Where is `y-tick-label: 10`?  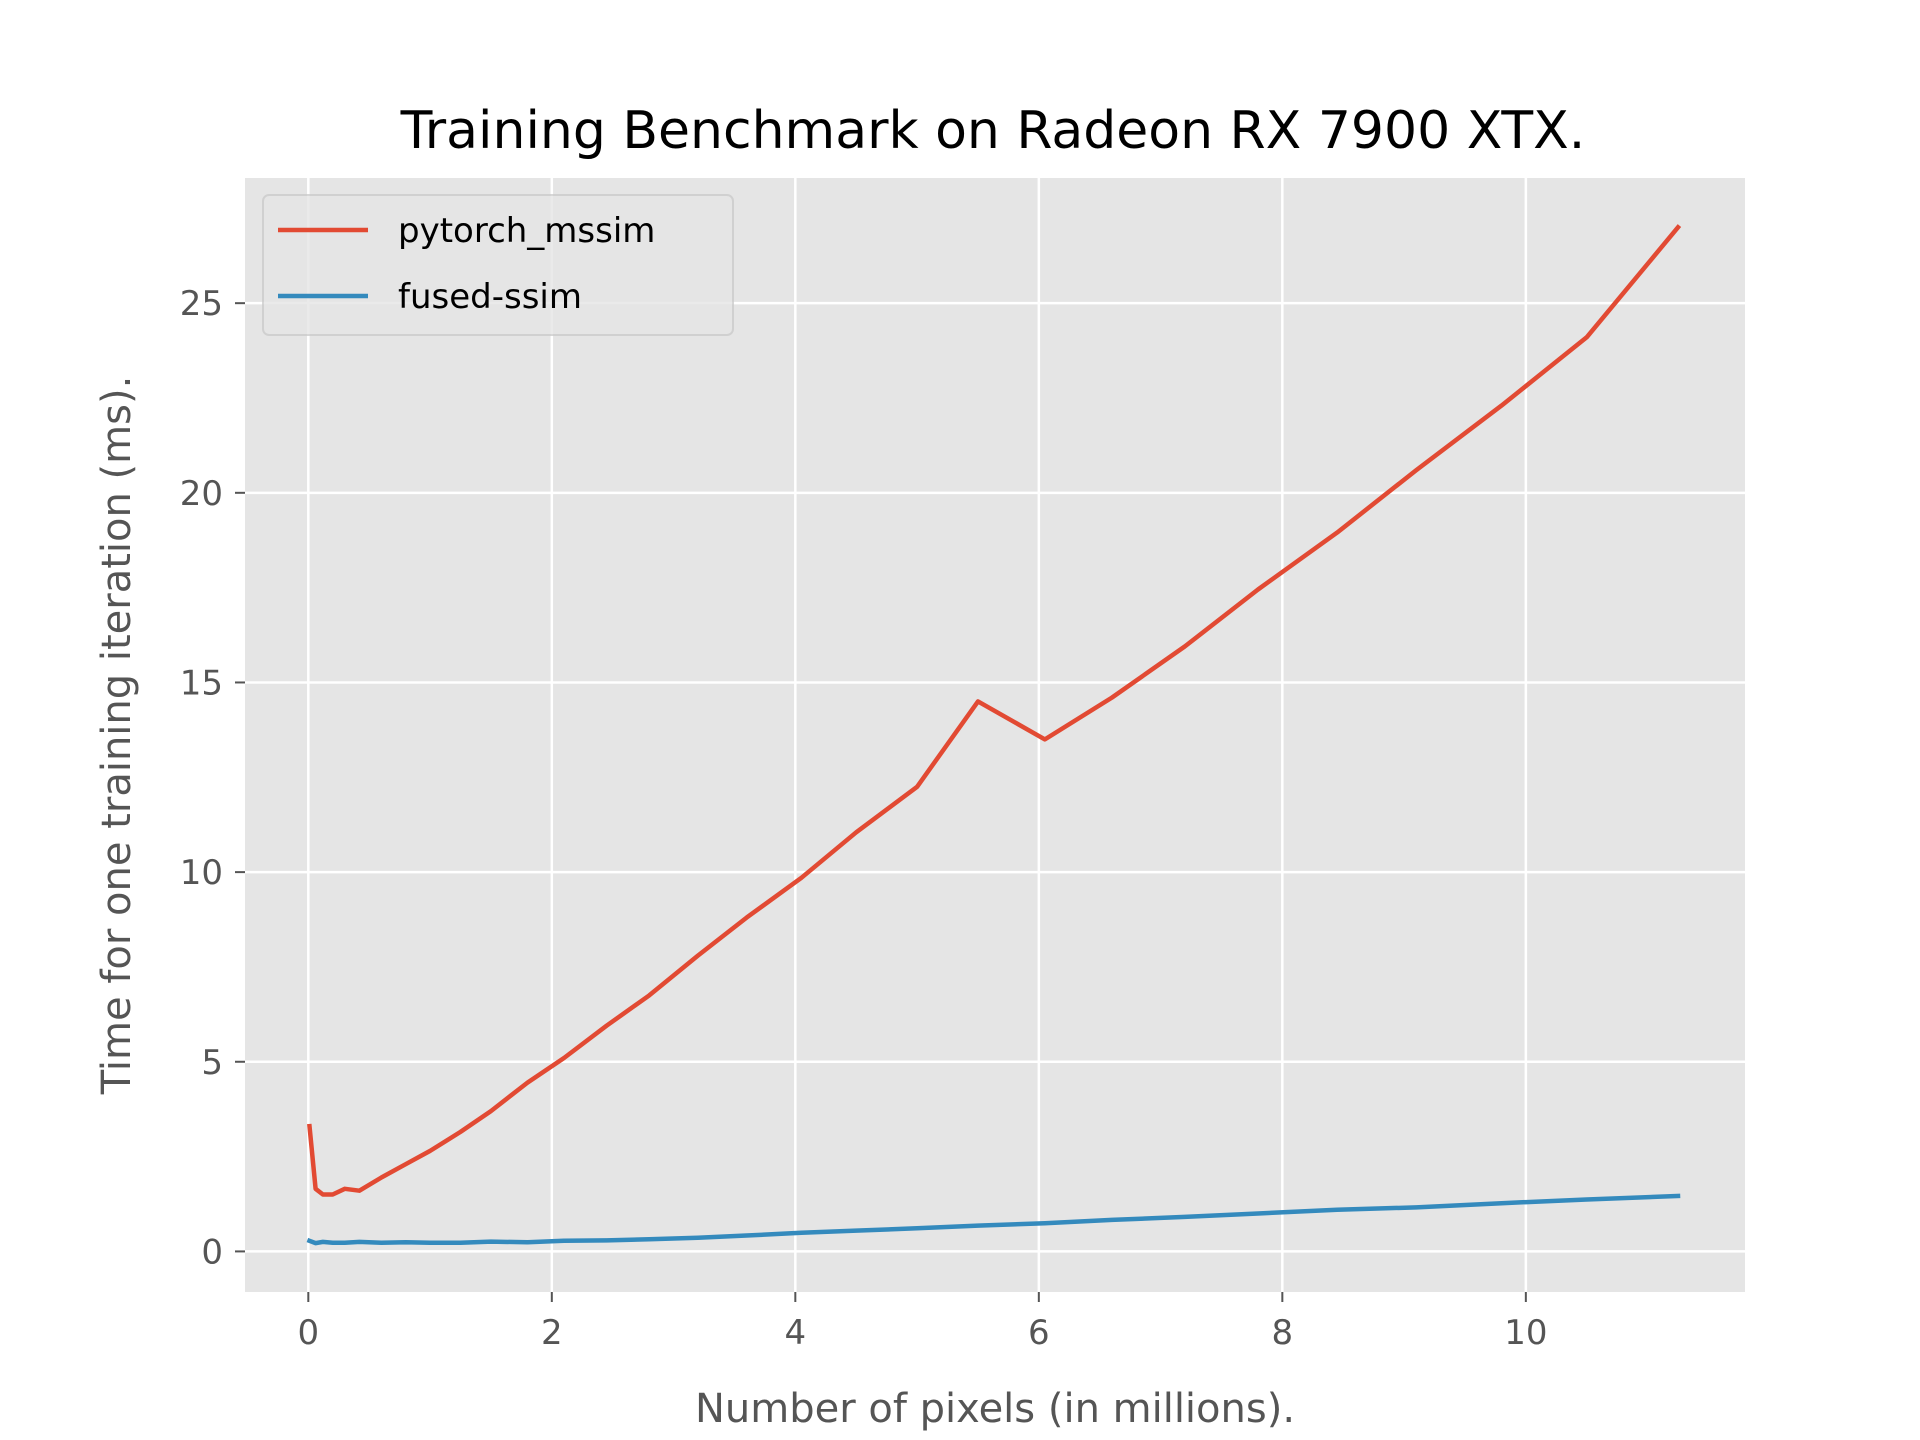
y-tick-label: 10 is located at coordinates (201, 873).